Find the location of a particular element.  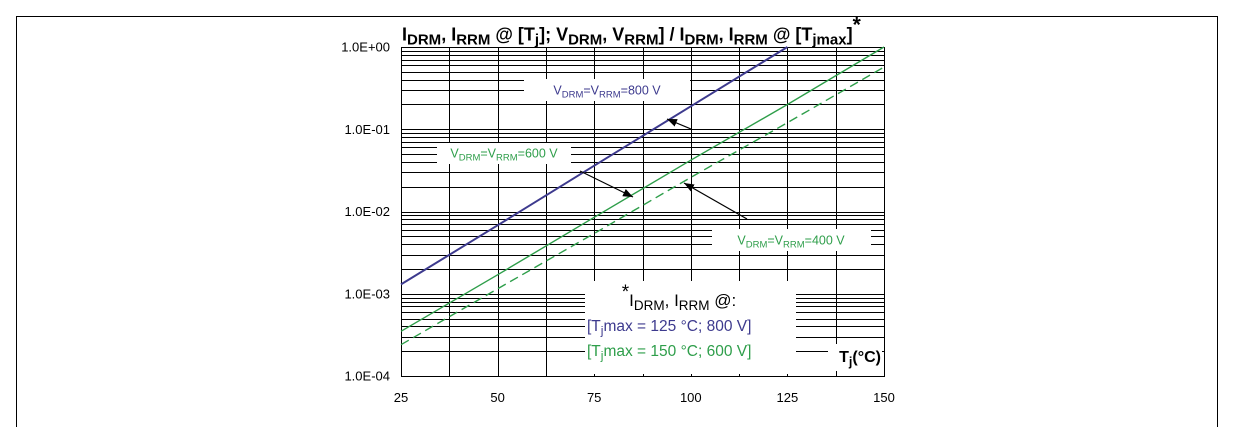

note-heading-superscript: * is located at coordinates (626, 292).